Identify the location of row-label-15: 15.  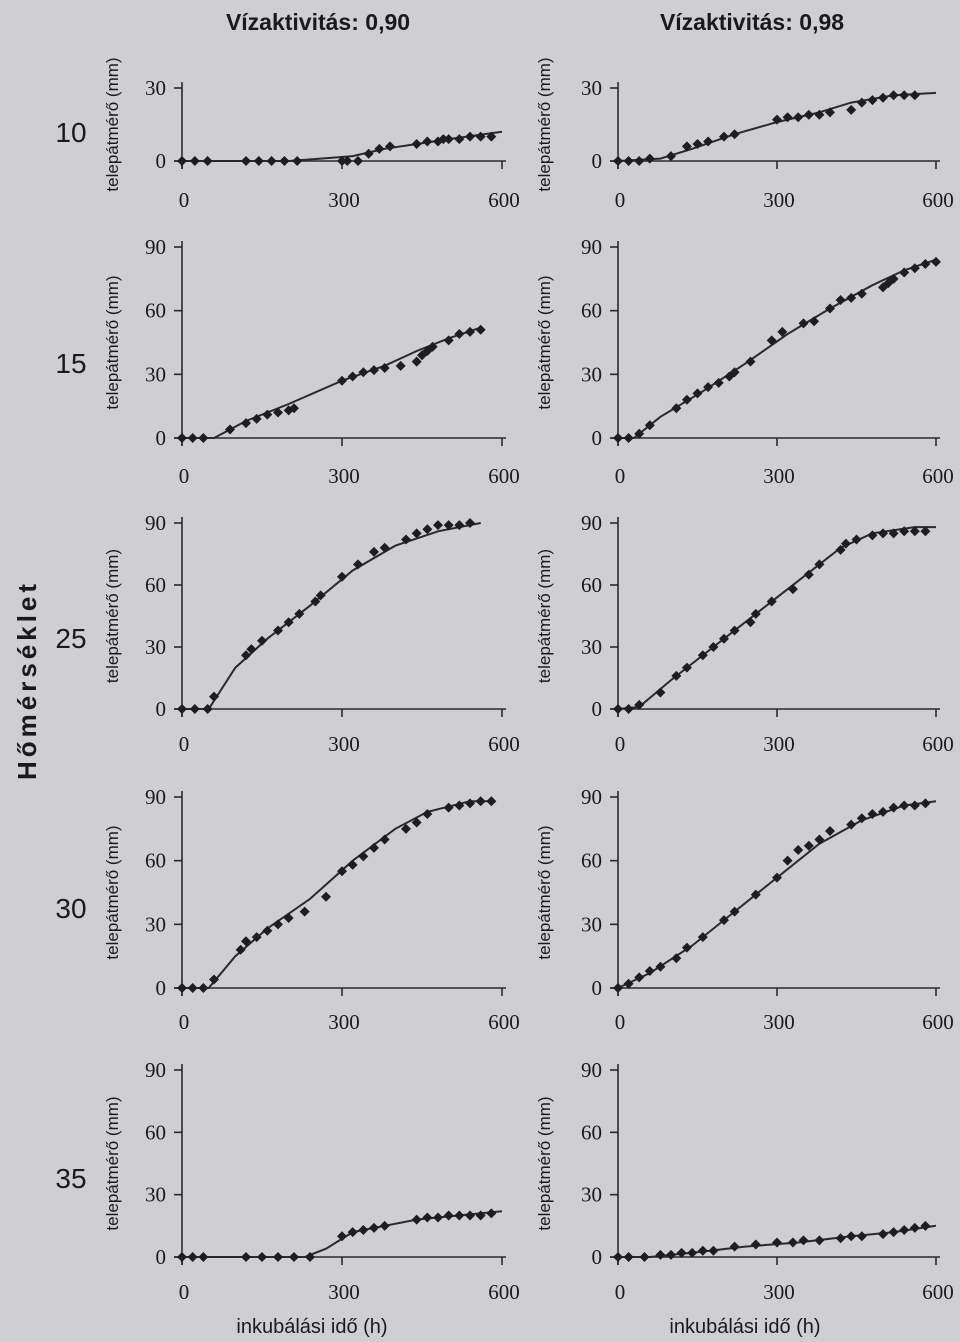
(70, 363).